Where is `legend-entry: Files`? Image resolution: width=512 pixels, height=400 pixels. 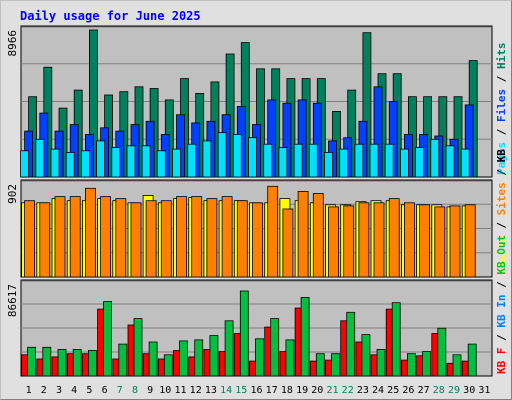 legend-entry: Files is located at coordinates (501, 105).